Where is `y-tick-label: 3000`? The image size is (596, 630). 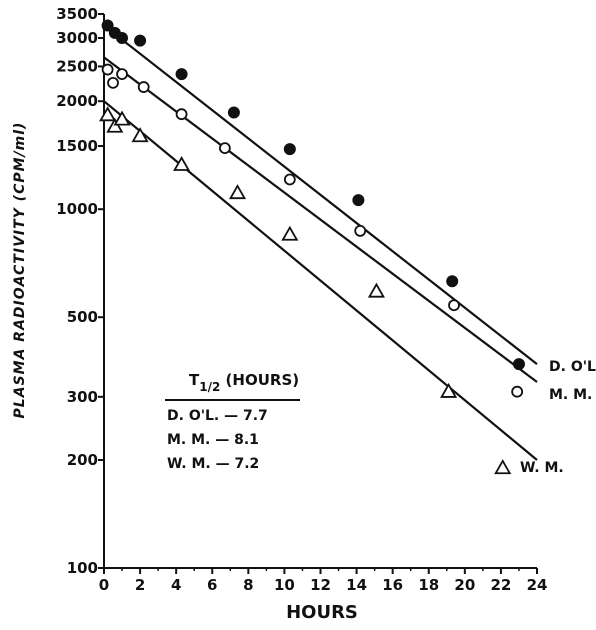
y-tick-label: 3000 is located at coordinates (77, 38).